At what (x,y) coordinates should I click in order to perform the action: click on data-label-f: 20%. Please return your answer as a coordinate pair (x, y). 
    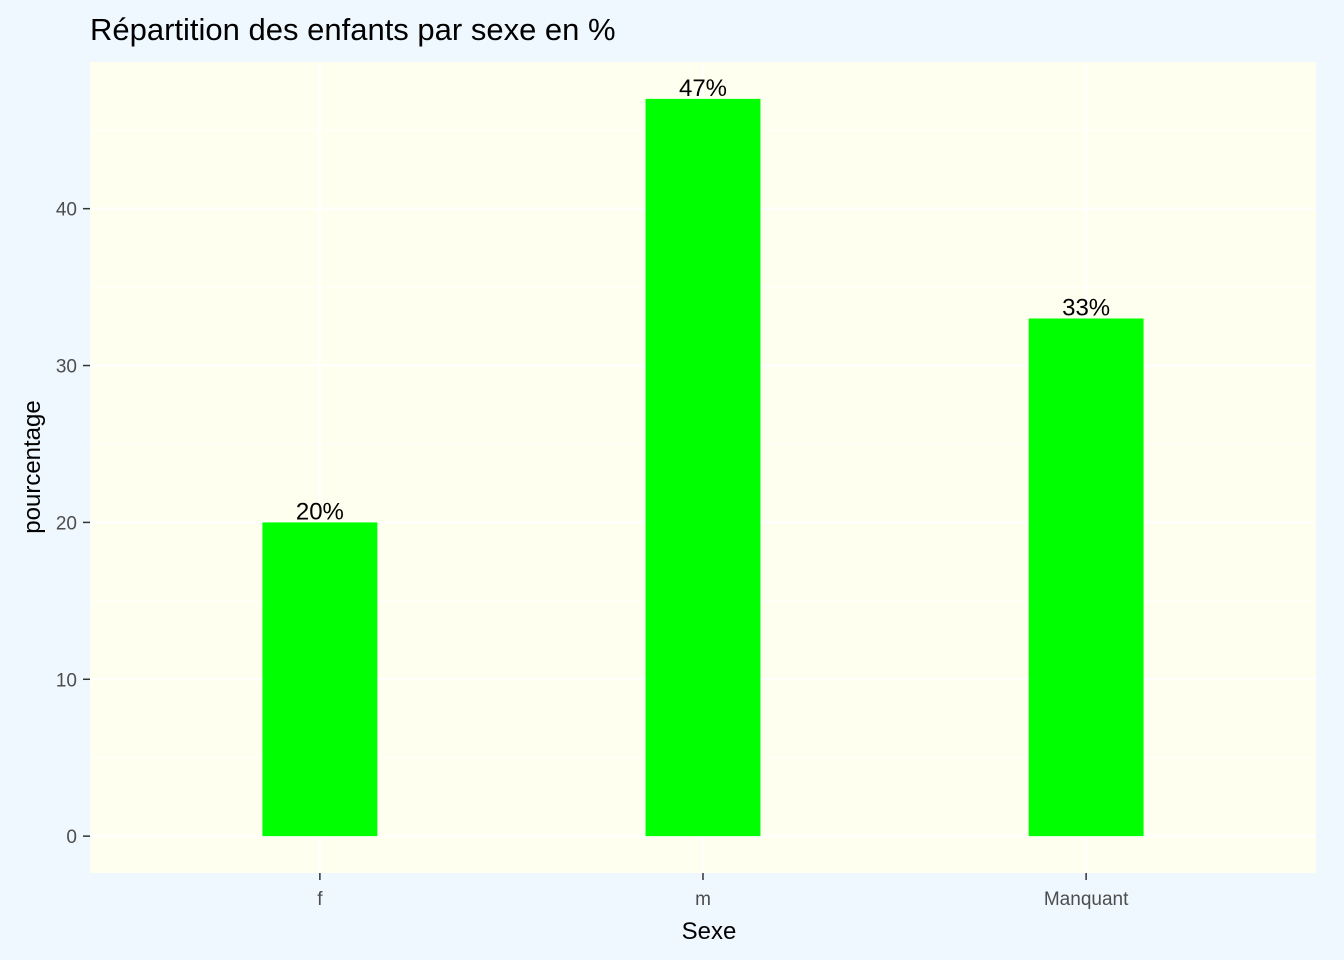
    Looking at the image, I should click on (320, 511).